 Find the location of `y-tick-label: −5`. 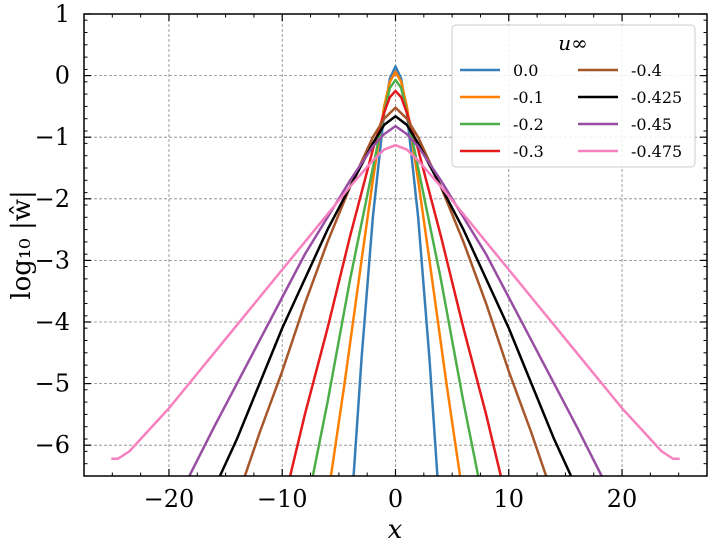

y-tick-label: −5 is located at coordinates (52, 384).